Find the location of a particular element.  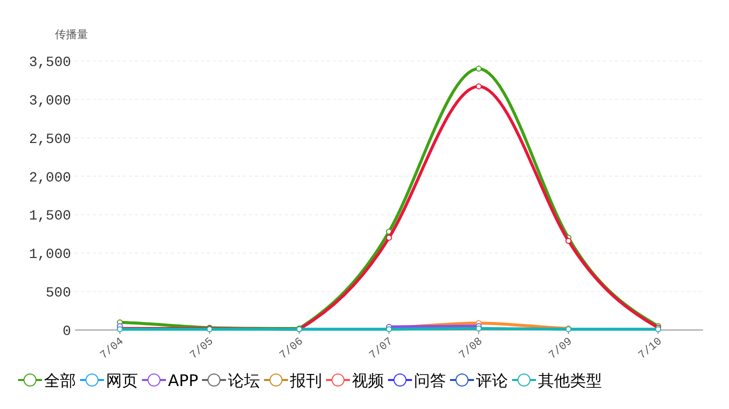

legend-label: 其他类型 is located at coordinates (570, 380).